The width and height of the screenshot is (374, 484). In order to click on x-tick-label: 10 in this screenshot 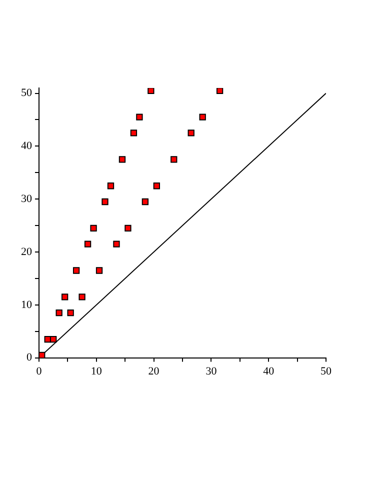, I will do `click(96, 371)`.